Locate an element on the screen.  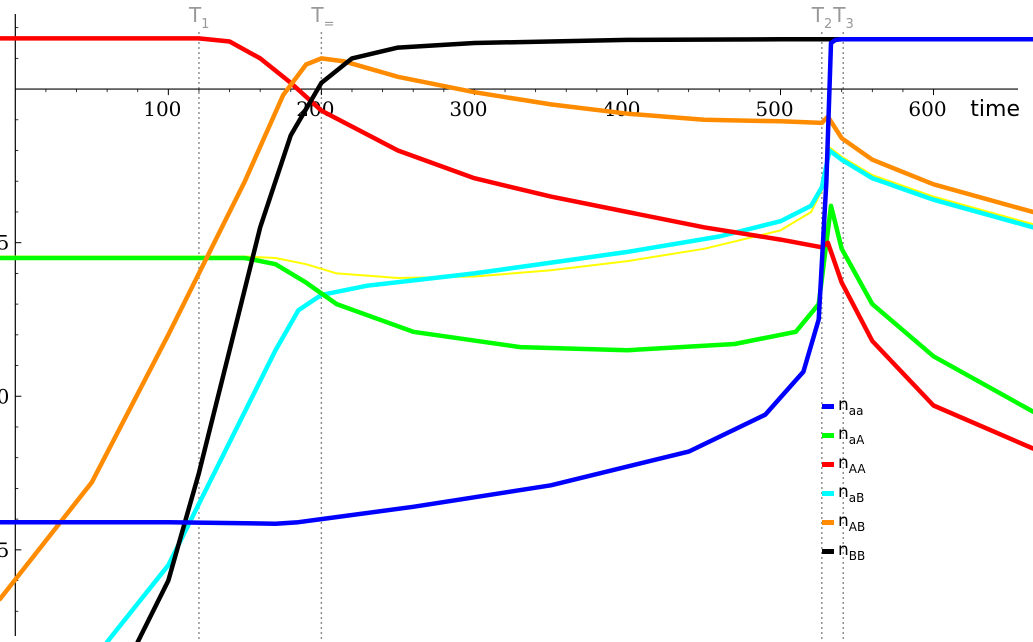
legend-label: nAB is located at coordinates (851, 522).